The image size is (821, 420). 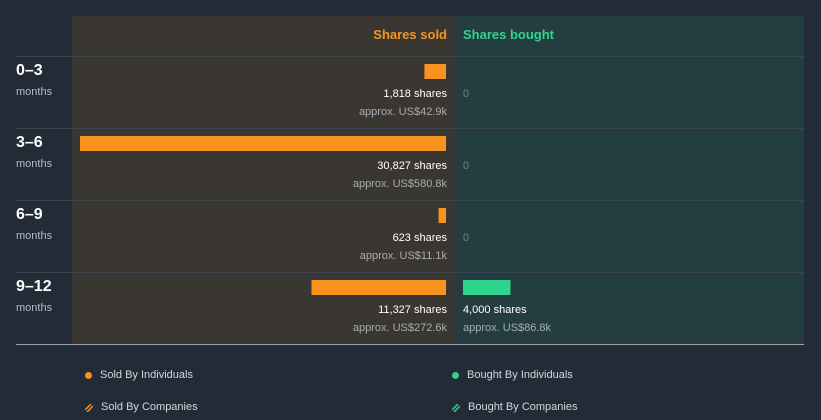 I want to click on orange-hatch-icon, so click(x=89, y=407).